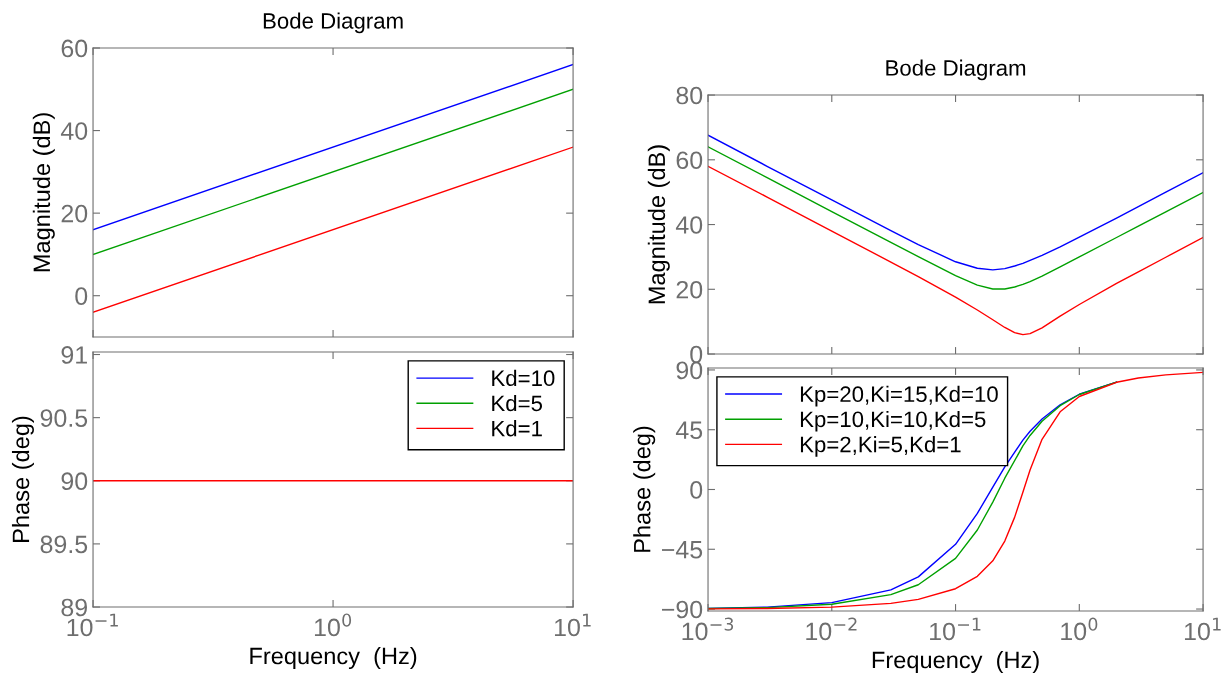 The width and height of the screenshot is (1229, 679). What do you see at coordinates (74, 355) in the screenshot?
I see `y-tick-label: 91` at bounding box center [74, 355].